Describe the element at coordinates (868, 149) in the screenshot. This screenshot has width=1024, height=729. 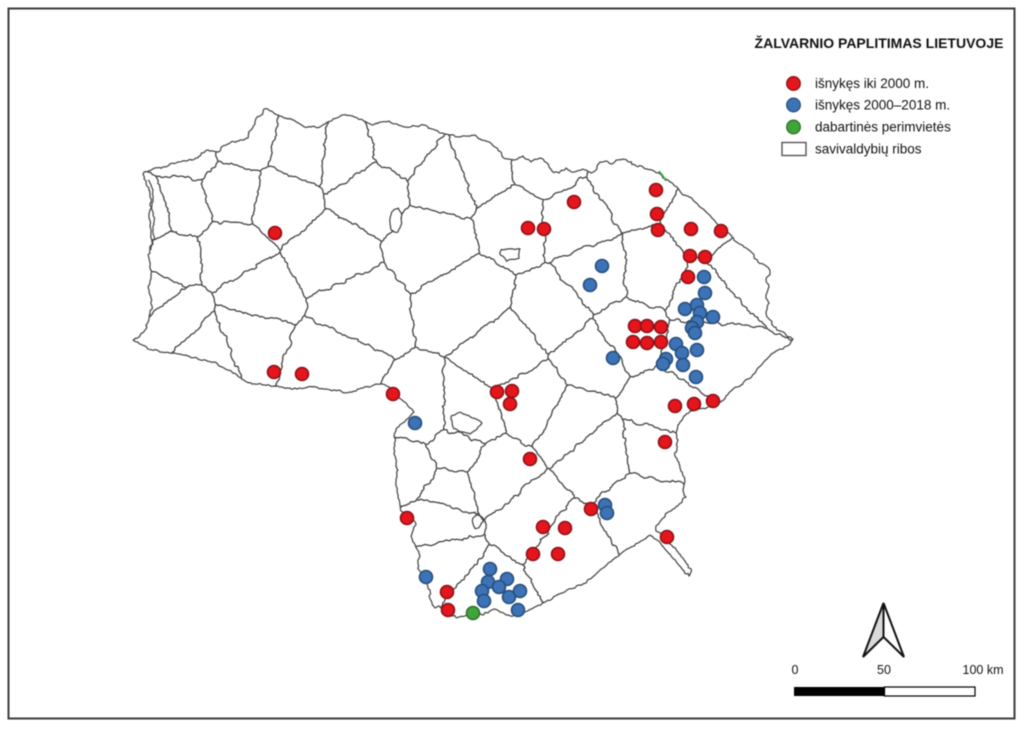
I see `svg-text: savivaldybių ribos` at that location.